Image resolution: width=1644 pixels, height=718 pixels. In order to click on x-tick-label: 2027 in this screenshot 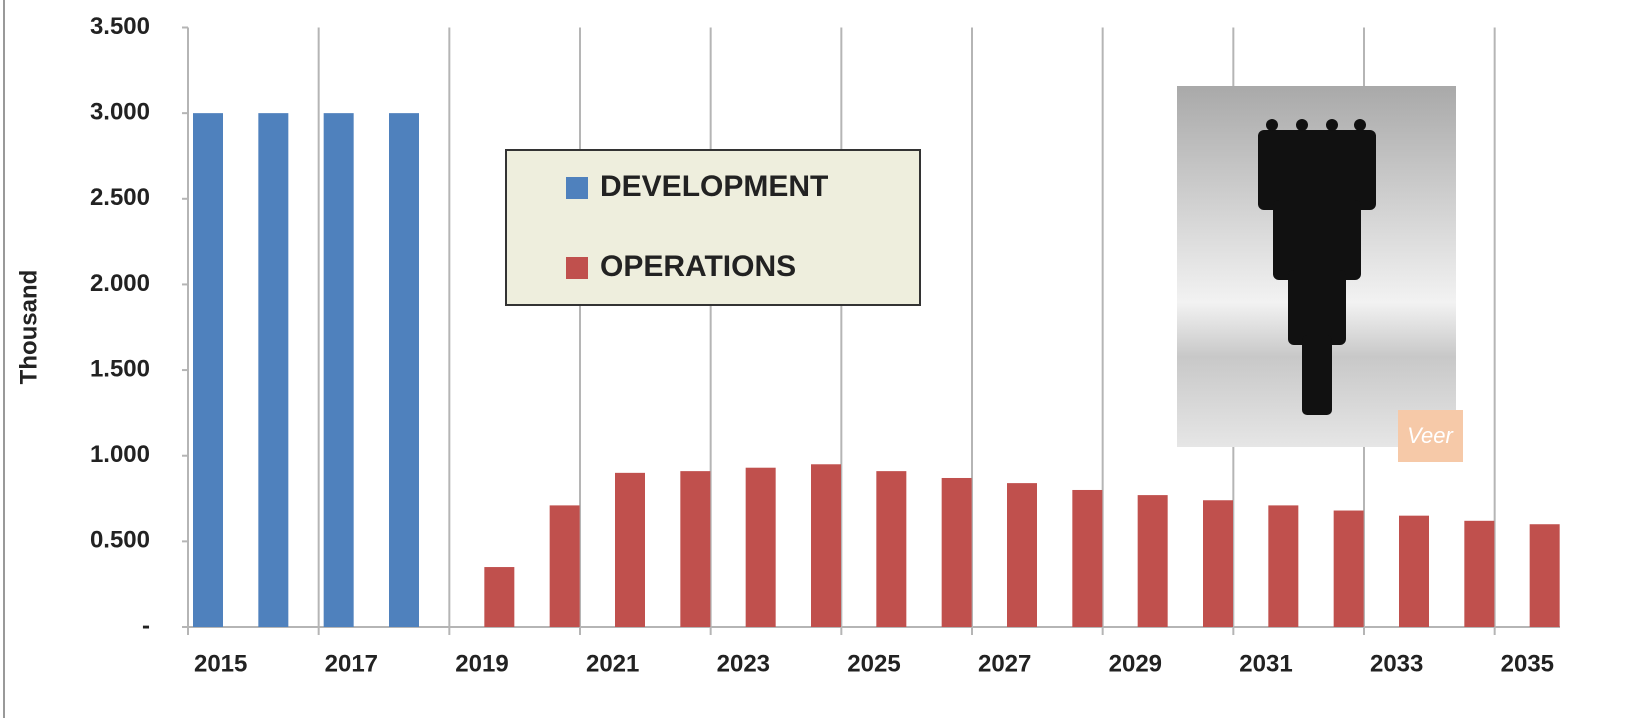, I will do `click(1004, 663)`.